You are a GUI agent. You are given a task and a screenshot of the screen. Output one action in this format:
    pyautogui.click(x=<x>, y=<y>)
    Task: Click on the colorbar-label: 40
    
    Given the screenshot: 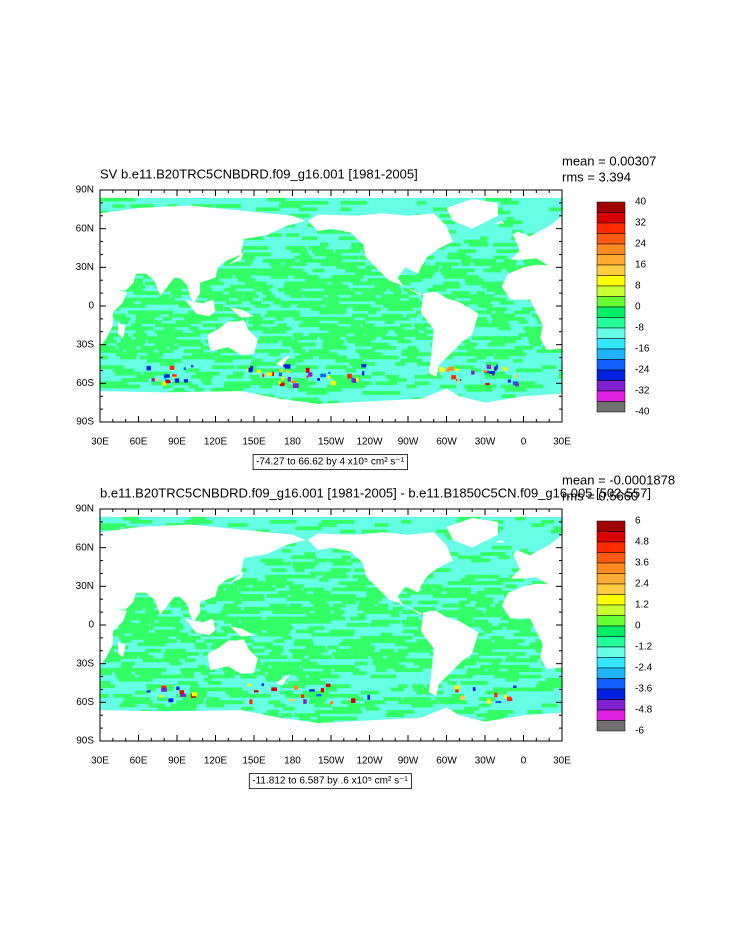 What is the action you would take?
    pyautogui.click(x=641, y=202)
    